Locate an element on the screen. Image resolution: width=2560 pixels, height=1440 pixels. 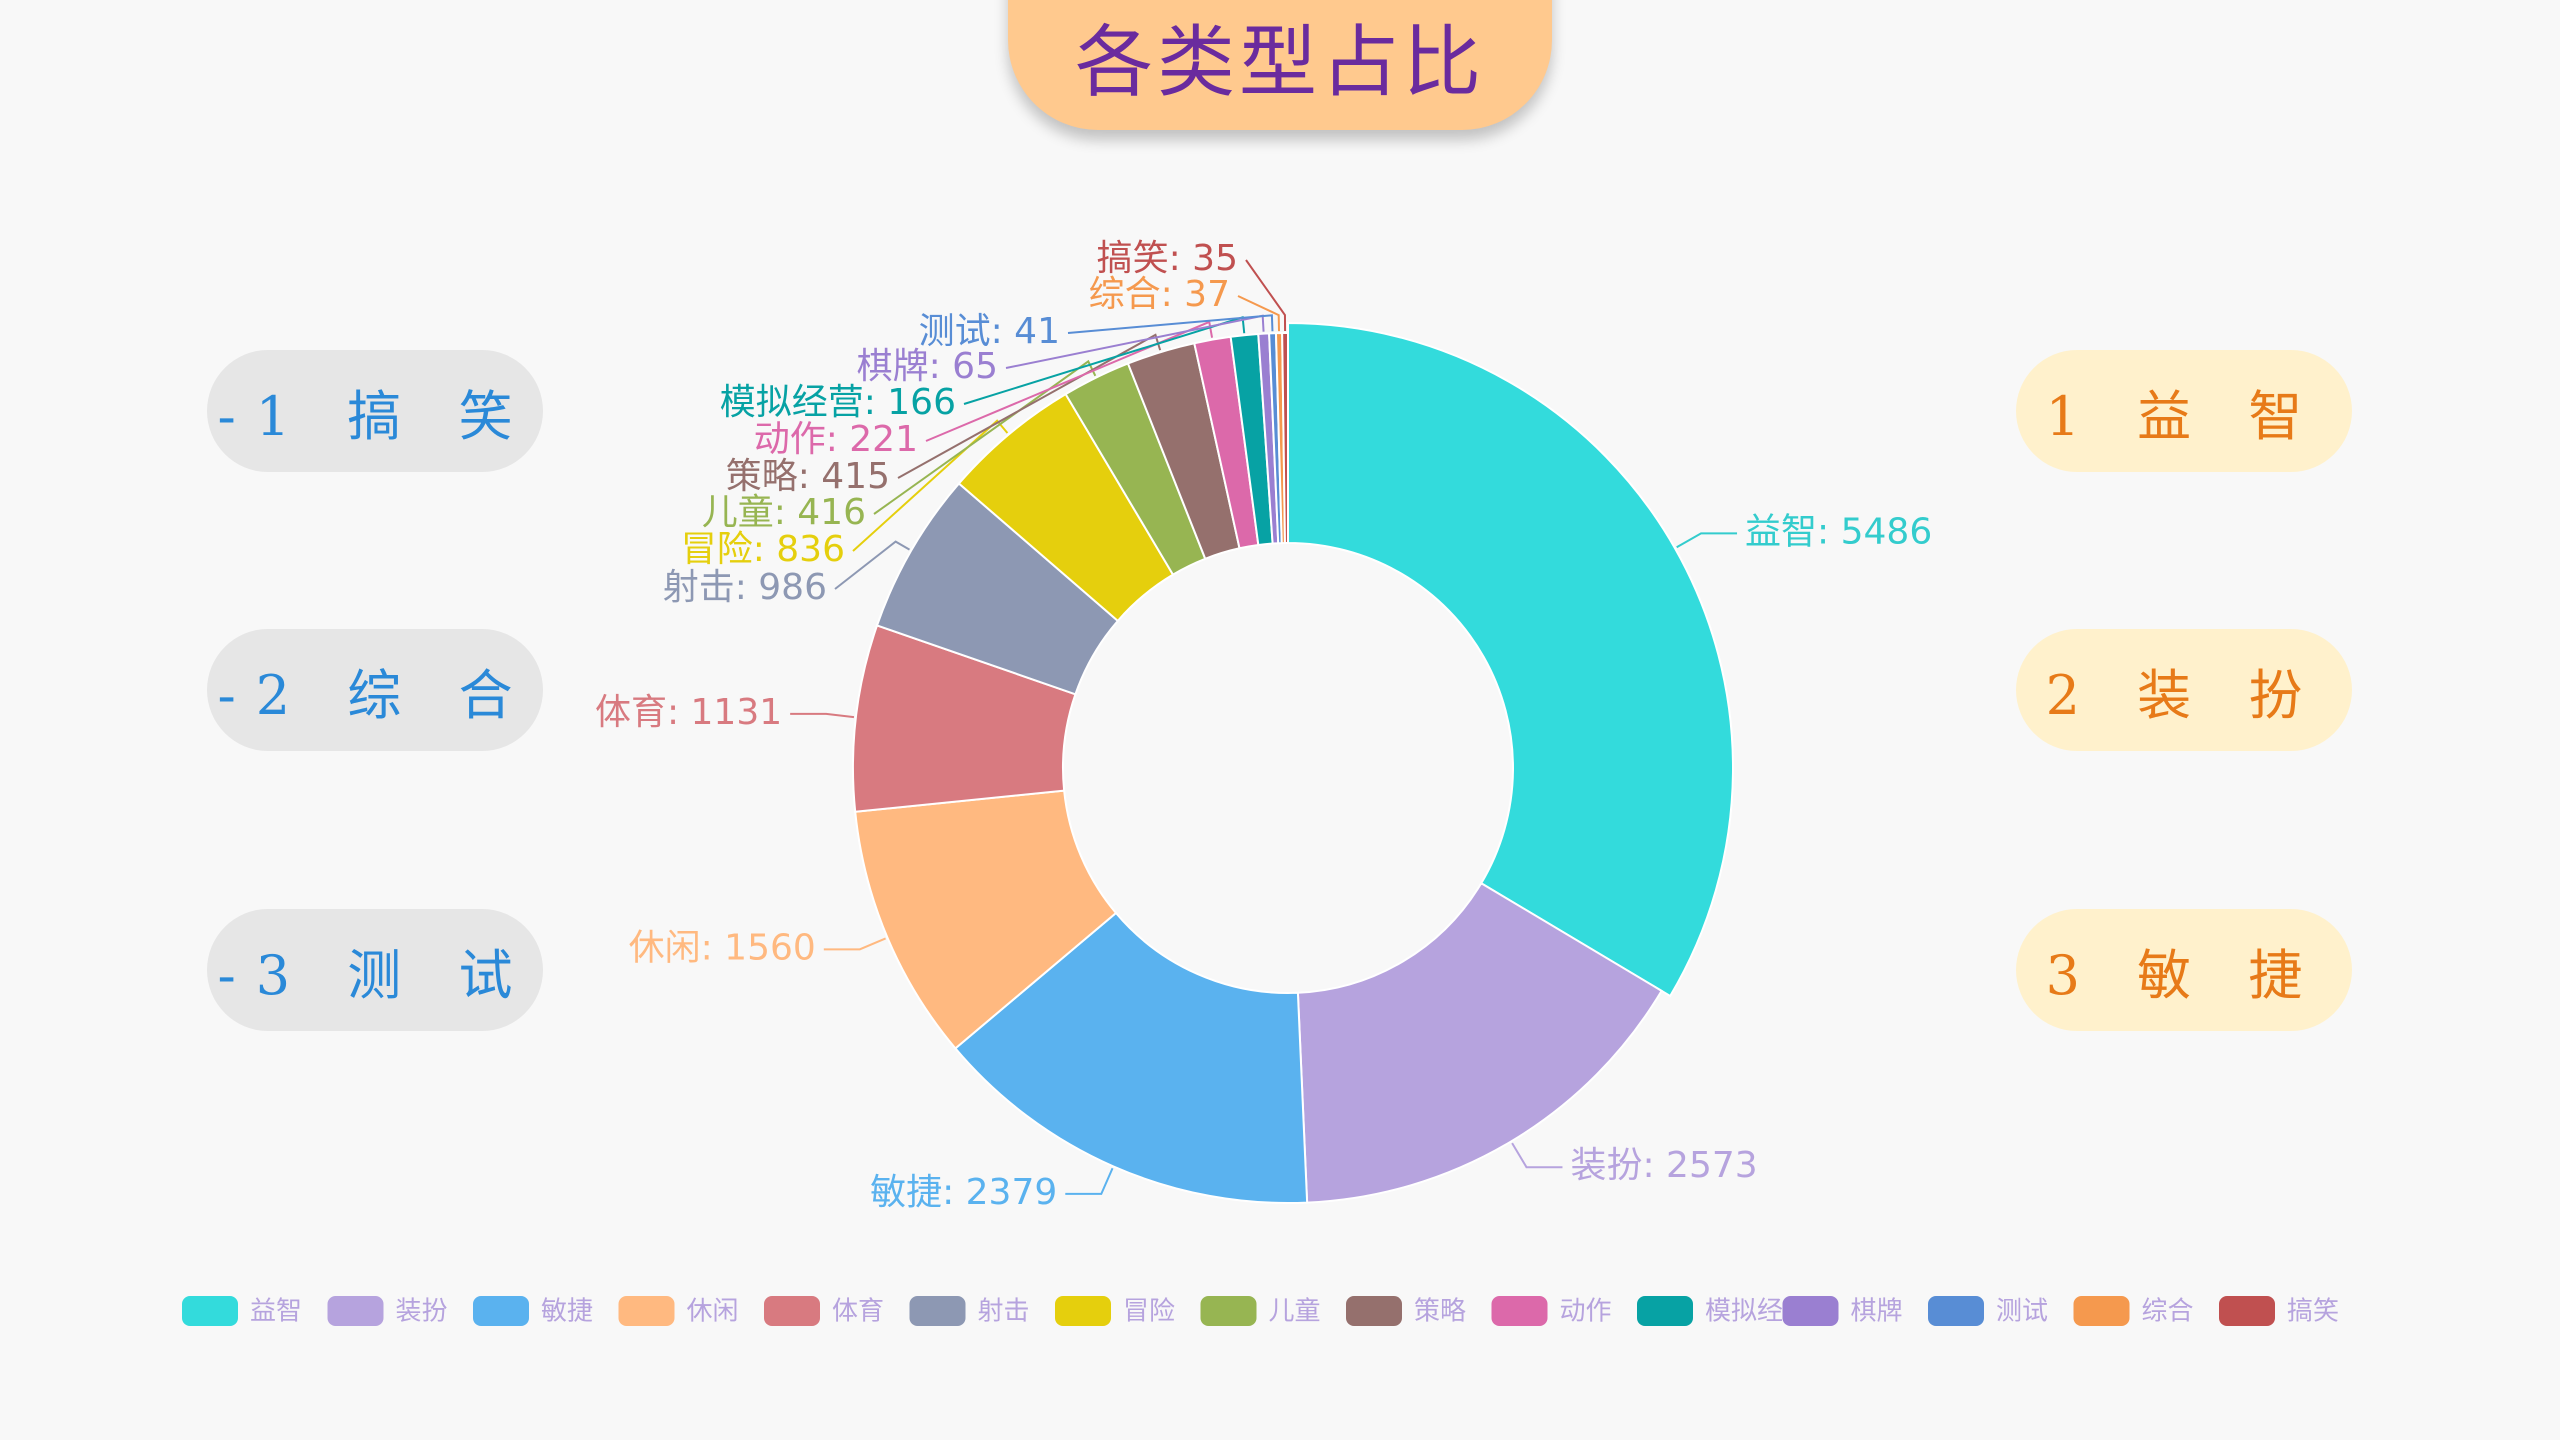
slice-label-动作: 动作: 221 is located at coordinates (836, 439).